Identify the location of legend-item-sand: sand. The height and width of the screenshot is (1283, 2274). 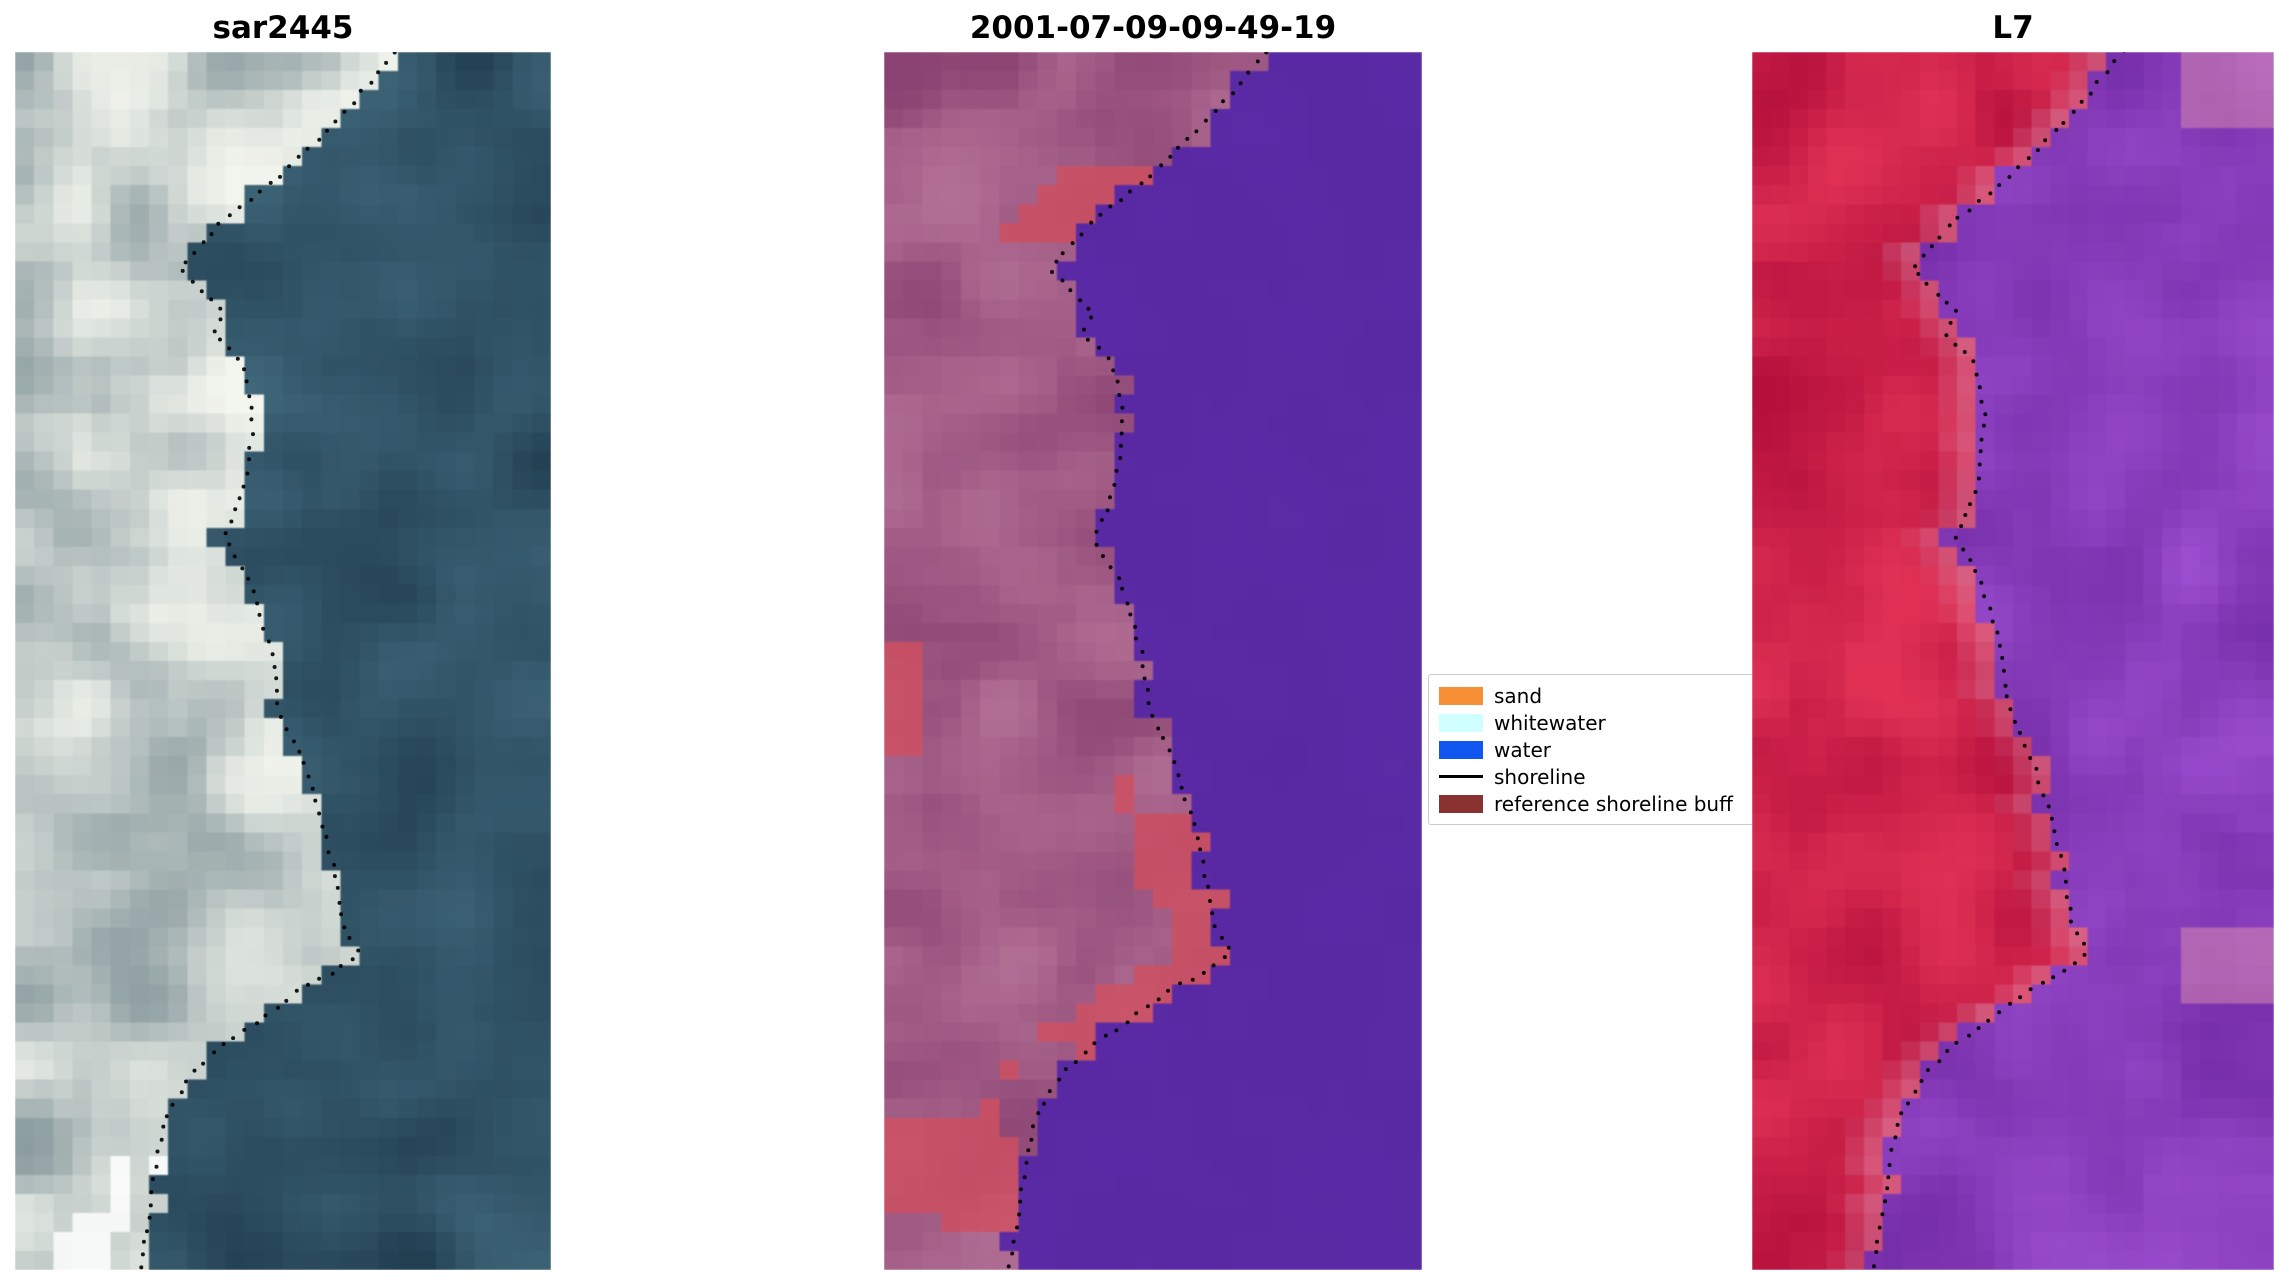
(1595, 695).